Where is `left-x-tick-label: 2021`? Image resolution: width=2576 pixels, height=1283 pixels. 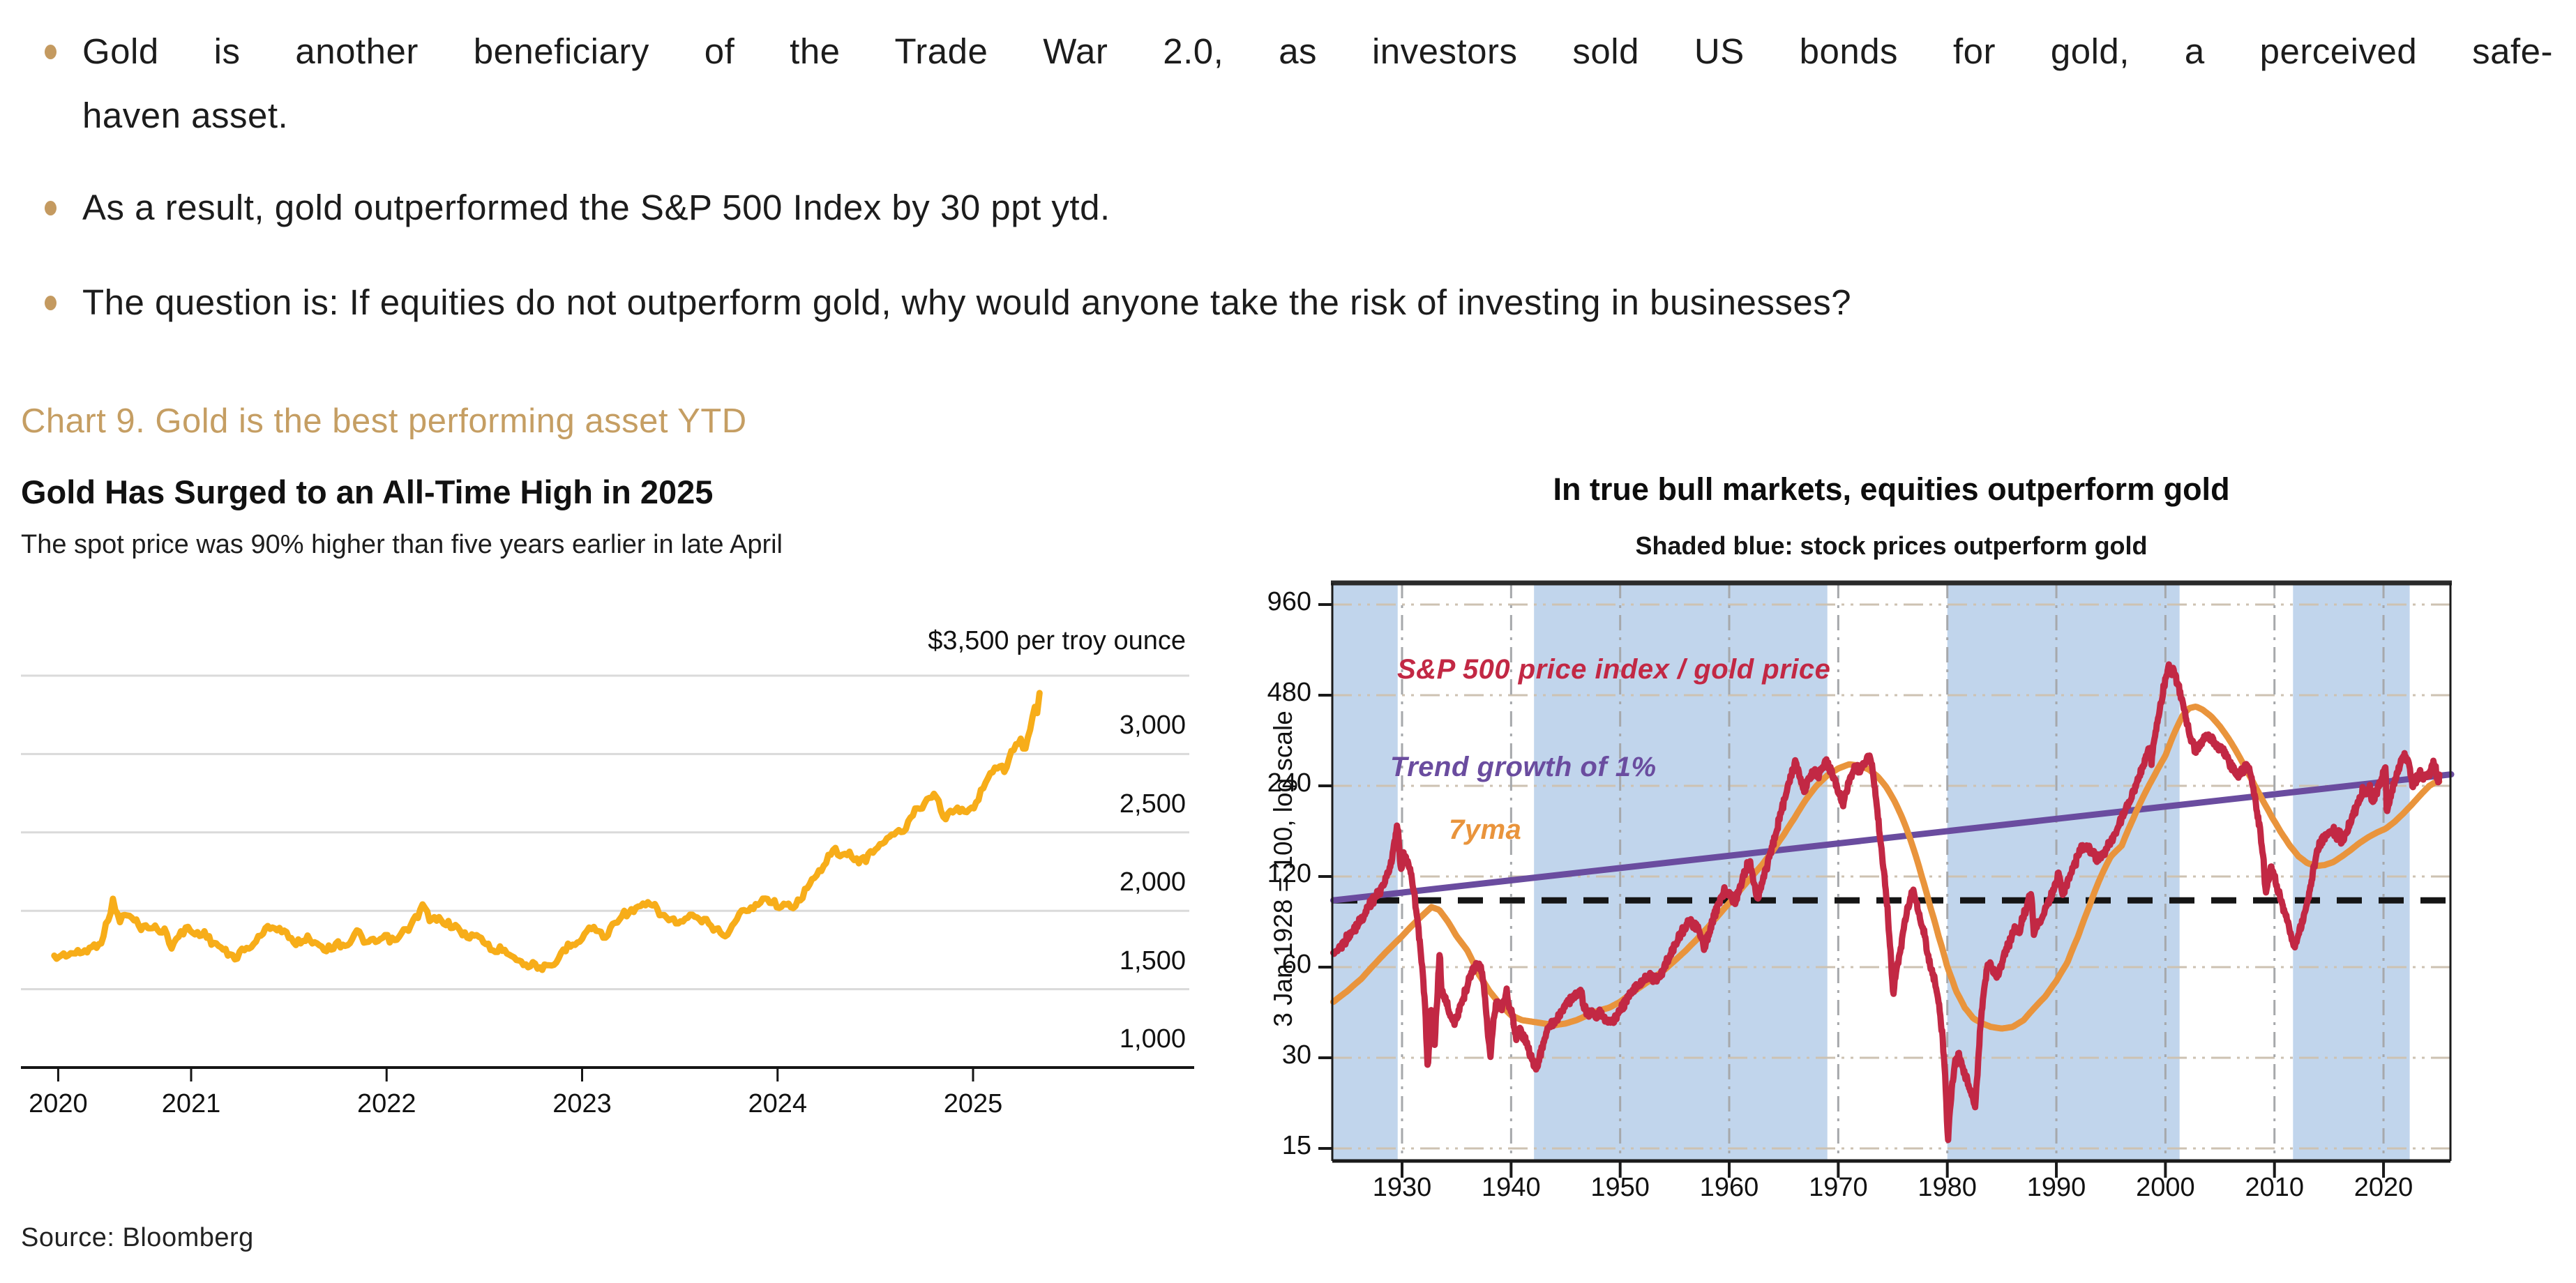
left-x-tick-label: 2021 is located at coordinates (191, 1103).